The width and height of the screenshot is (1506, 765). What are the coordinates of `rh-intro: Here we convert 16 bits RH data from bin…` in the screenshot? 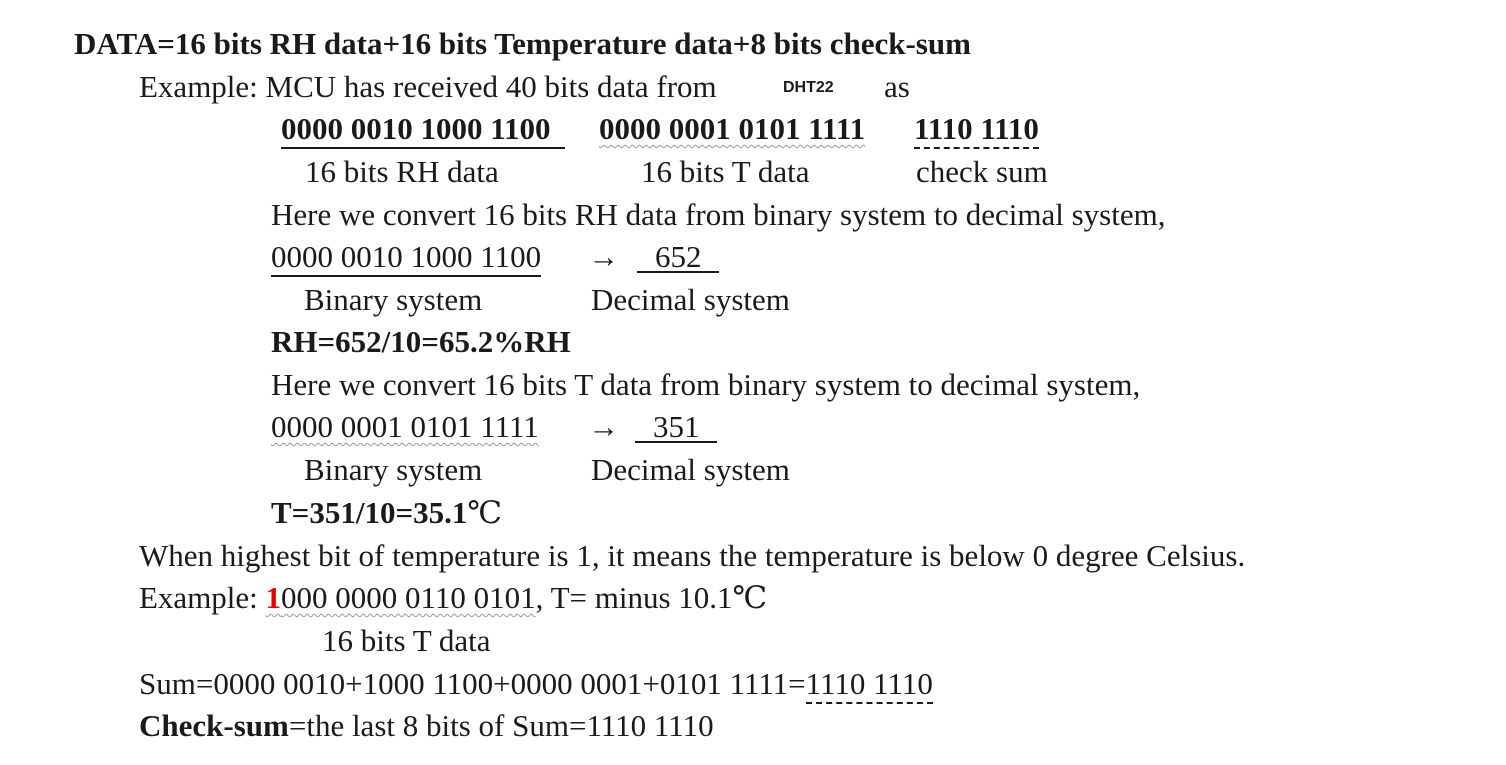 It's located at (718, 214).